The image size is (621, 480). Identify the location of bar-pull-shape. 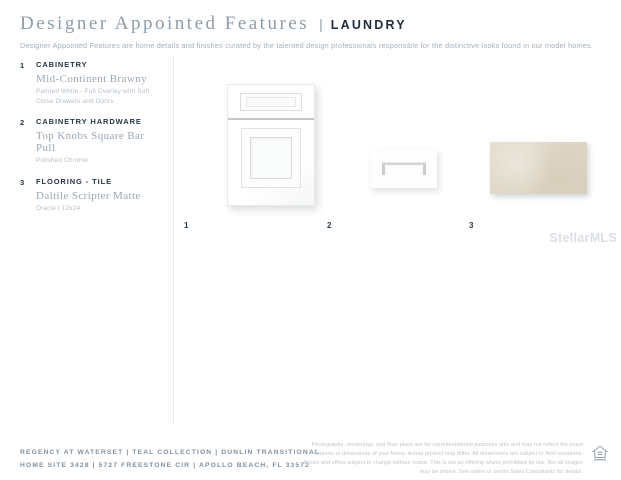
(404, 168).